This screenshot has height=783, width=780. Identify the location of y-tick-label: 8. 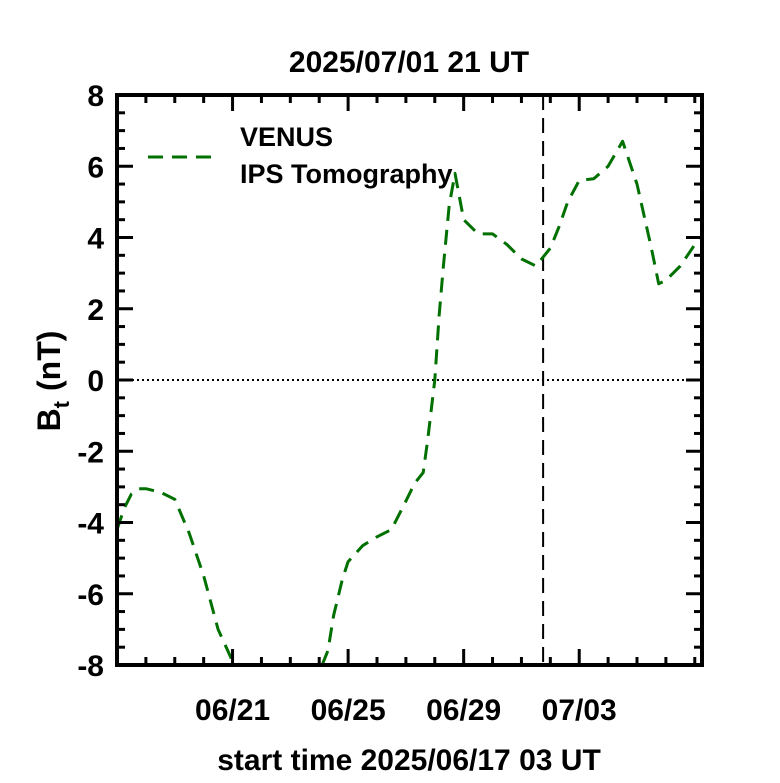
(95, 96).